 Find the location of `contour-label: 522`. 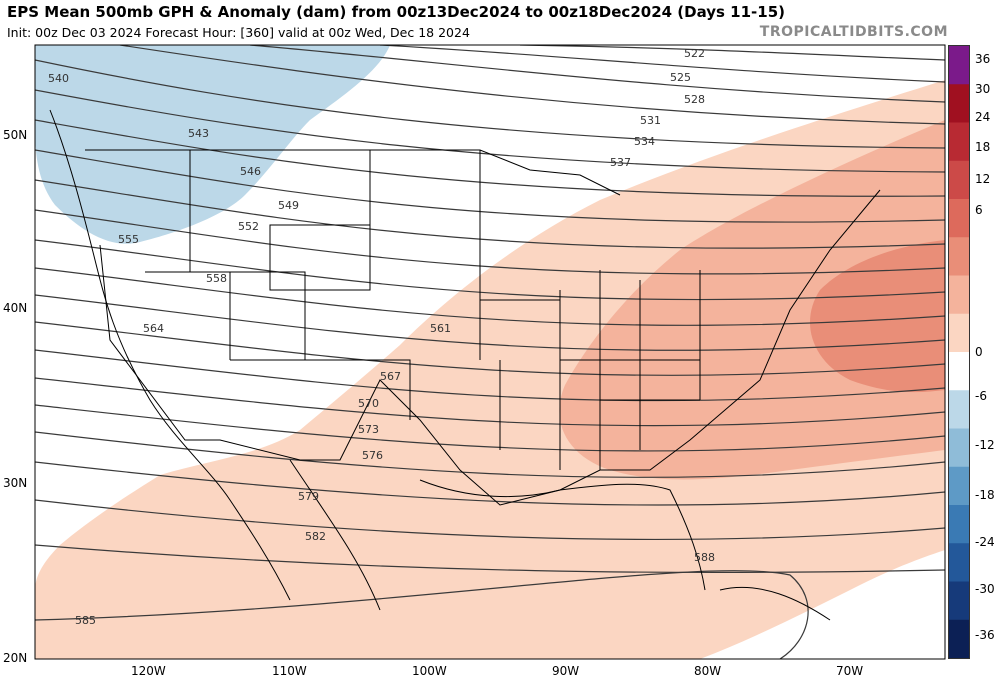

contour-label: 522 is located at coordinates (694, 53).